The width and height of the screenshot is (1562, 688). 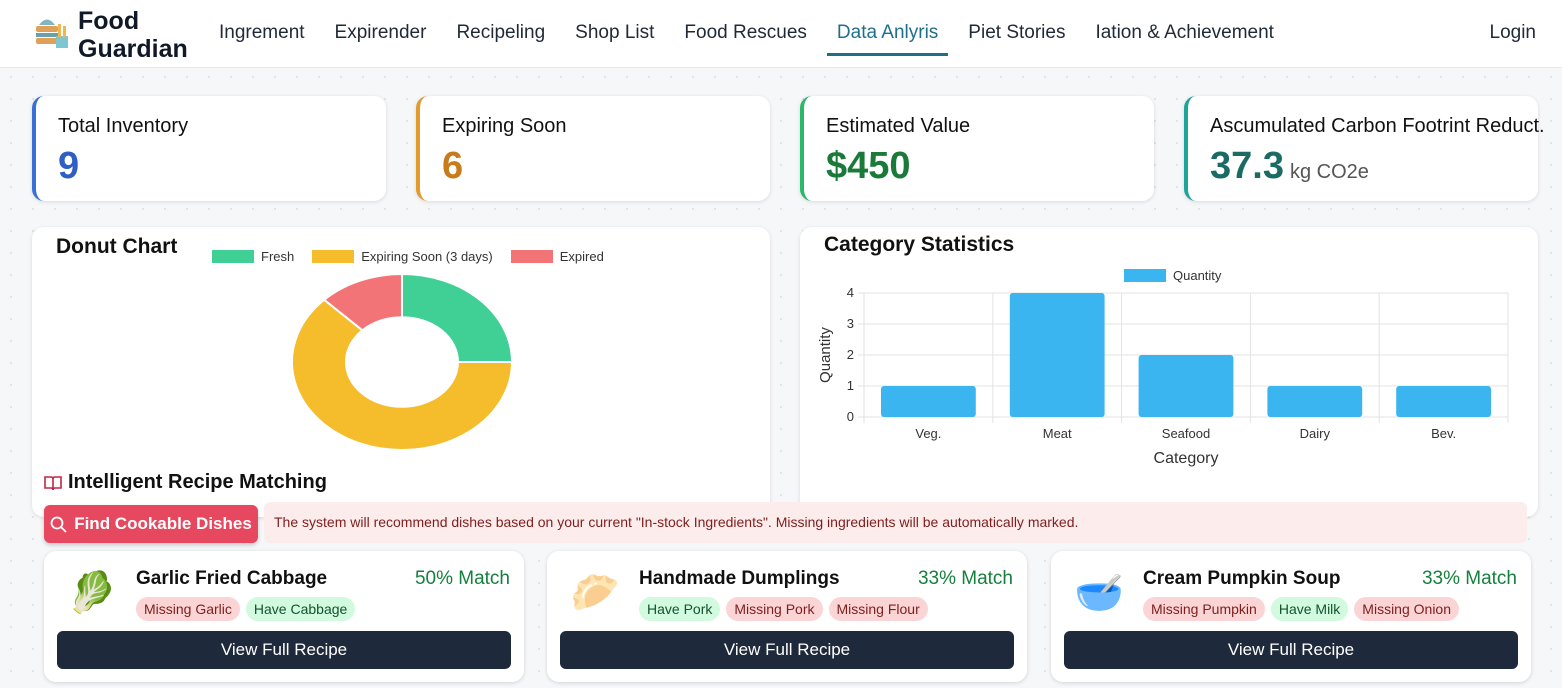 I want to click on stat-value: 37.3 kg CO2e, so click(x=1289, y=169).